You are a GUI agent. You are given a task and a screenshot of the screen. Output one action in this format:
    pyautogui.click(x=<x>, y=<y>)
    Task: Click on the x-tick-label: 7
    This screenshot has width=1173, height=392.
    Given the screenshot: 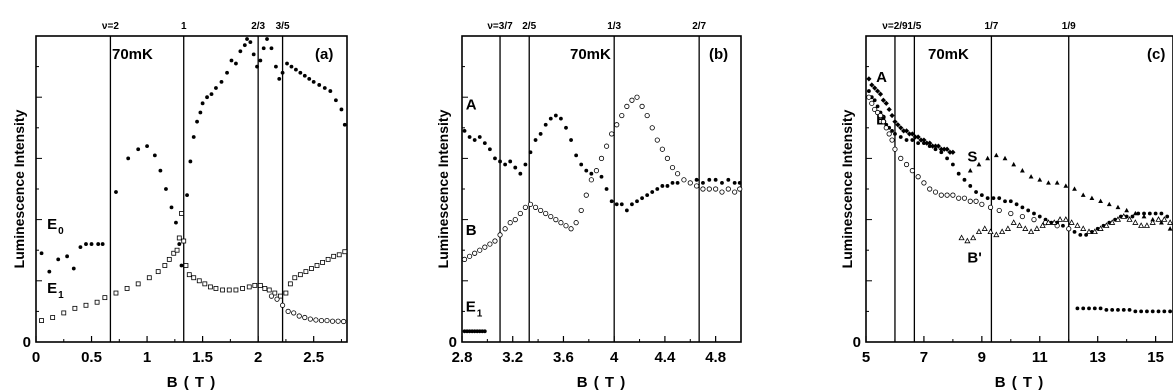 What is the action you would take?
    pyautogui.click(x=924, y=357)
    